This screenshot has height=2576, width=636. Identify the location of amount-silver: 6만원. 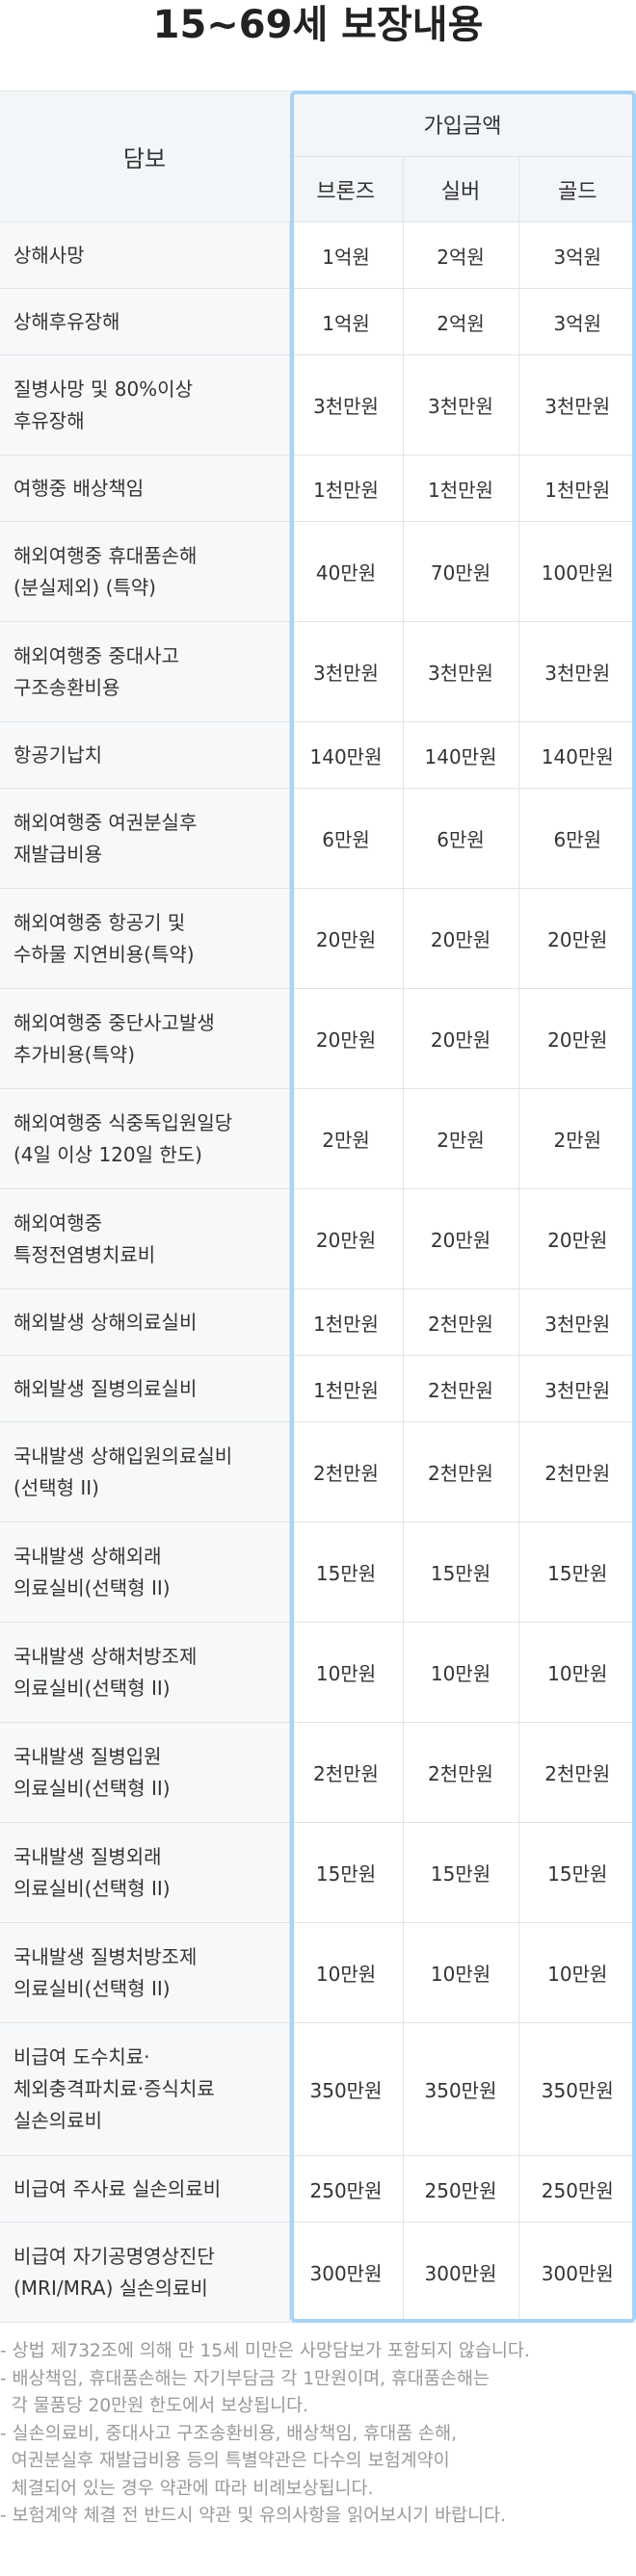
(460, 838).